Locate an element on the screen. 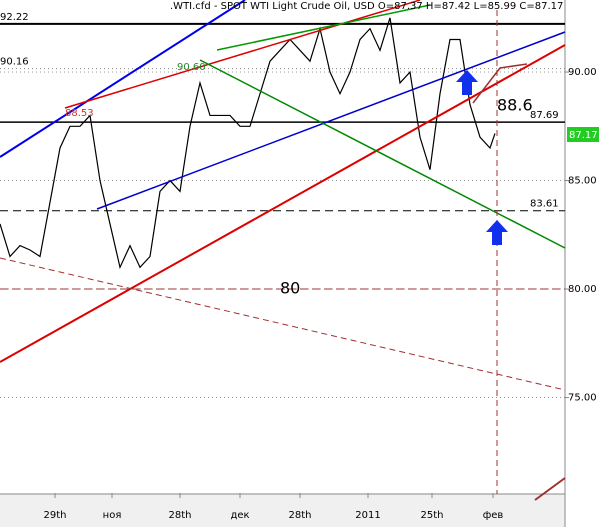 The width and height of the screenshot is (605, 527). y-tick-label: 85.00 is located at coordinates (582, 181).